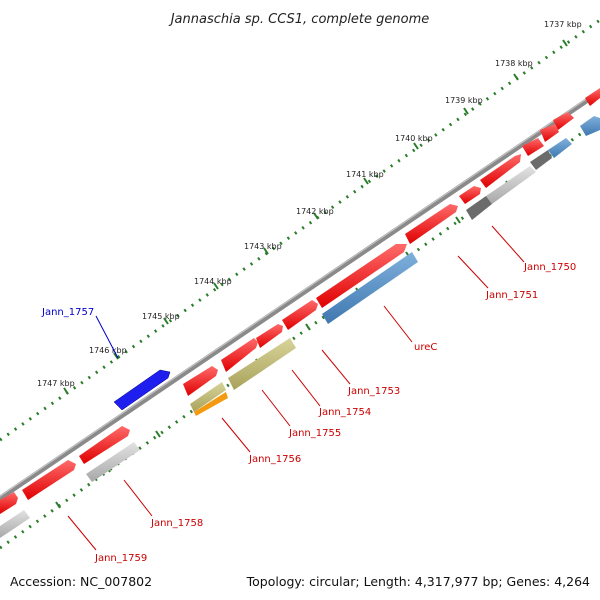  Describe the element at coordinates (314, 433) in the screenshot. I see `gene-label-jann-1755: Jann_1755` at that location.